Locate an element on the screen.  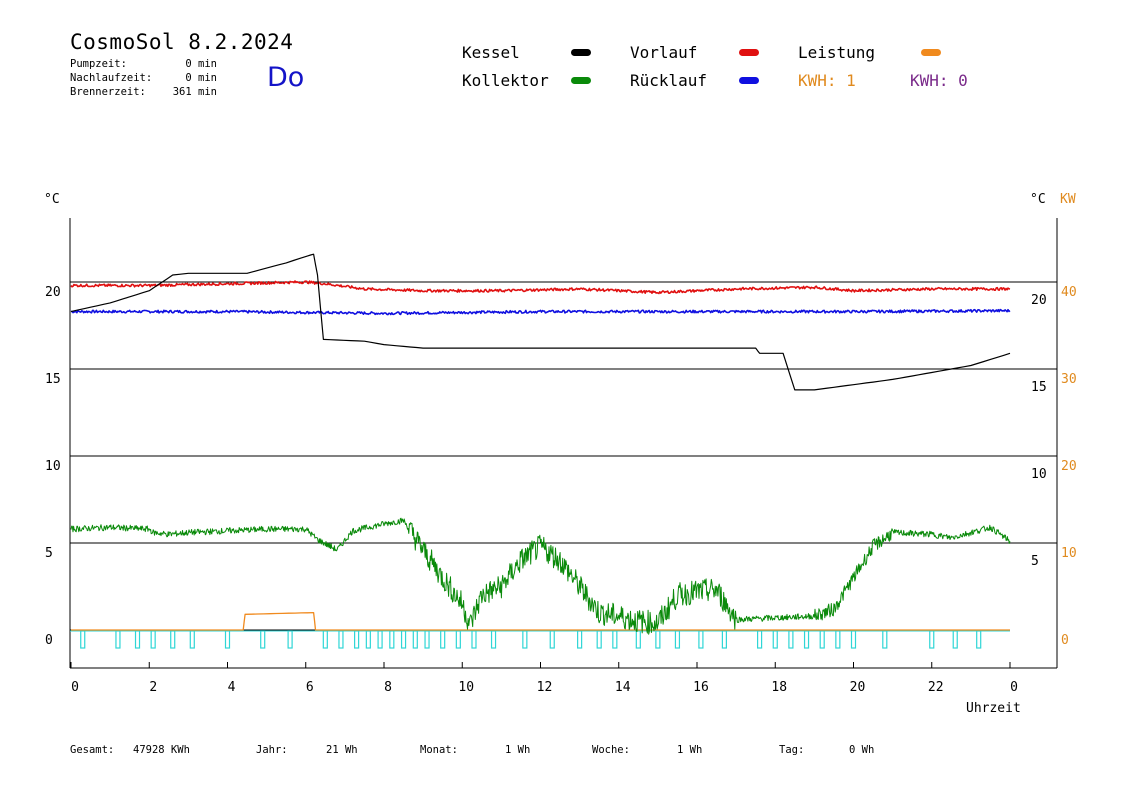
y-left-tick-label: 0 is located at coordinates (49, 640).